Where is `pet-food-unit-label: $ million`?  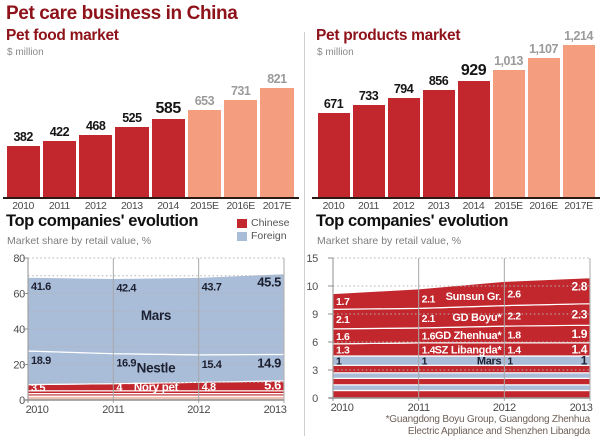 pet-food-unit-label: $ million is located at coordinates (25, 52).